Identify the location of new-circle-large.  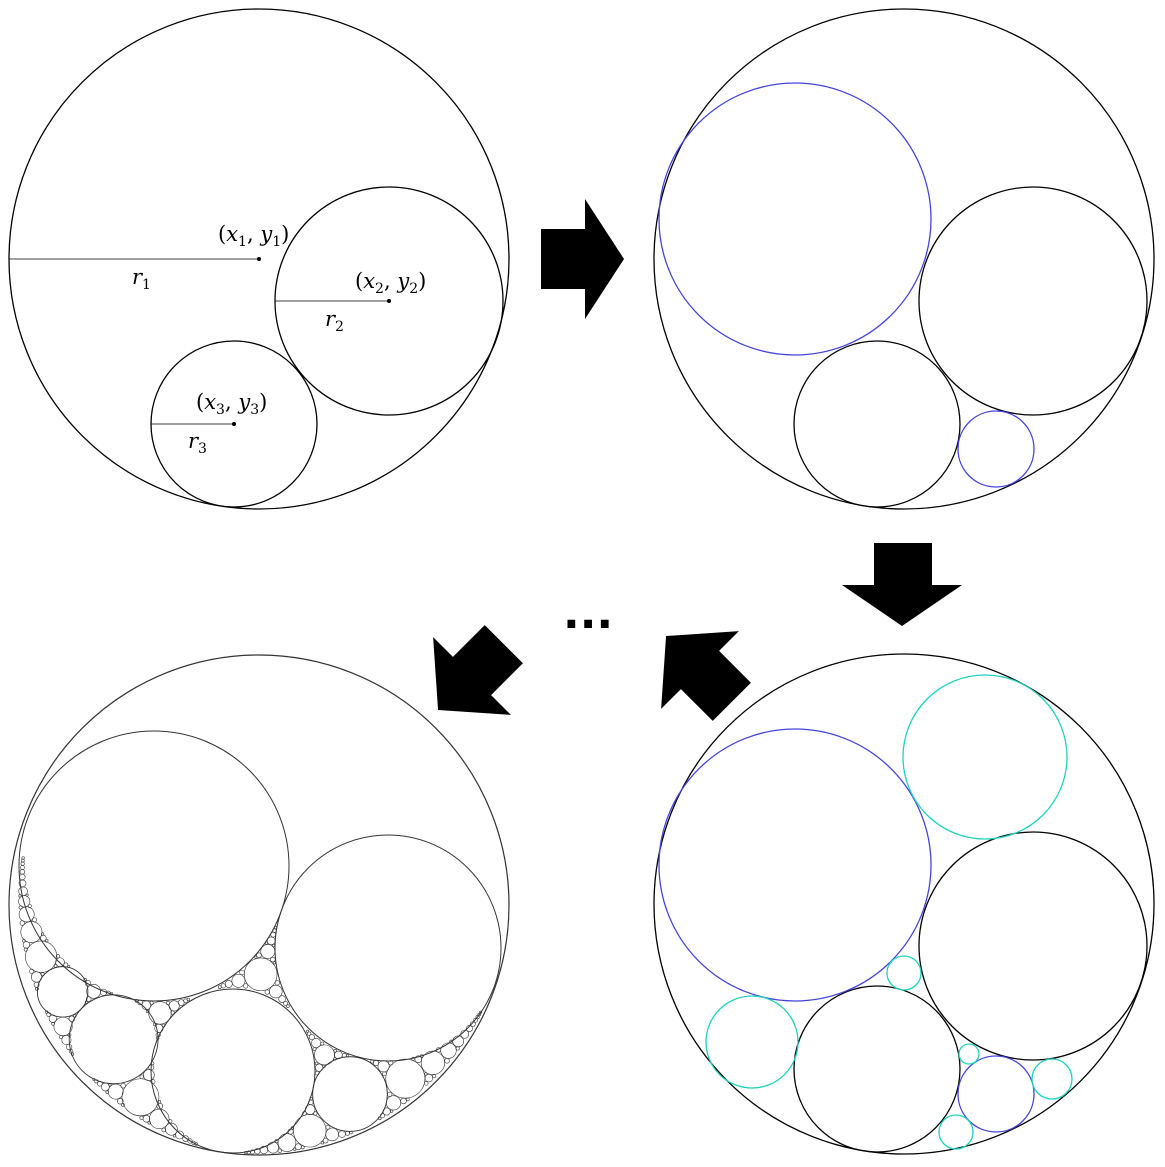
(795, 219).